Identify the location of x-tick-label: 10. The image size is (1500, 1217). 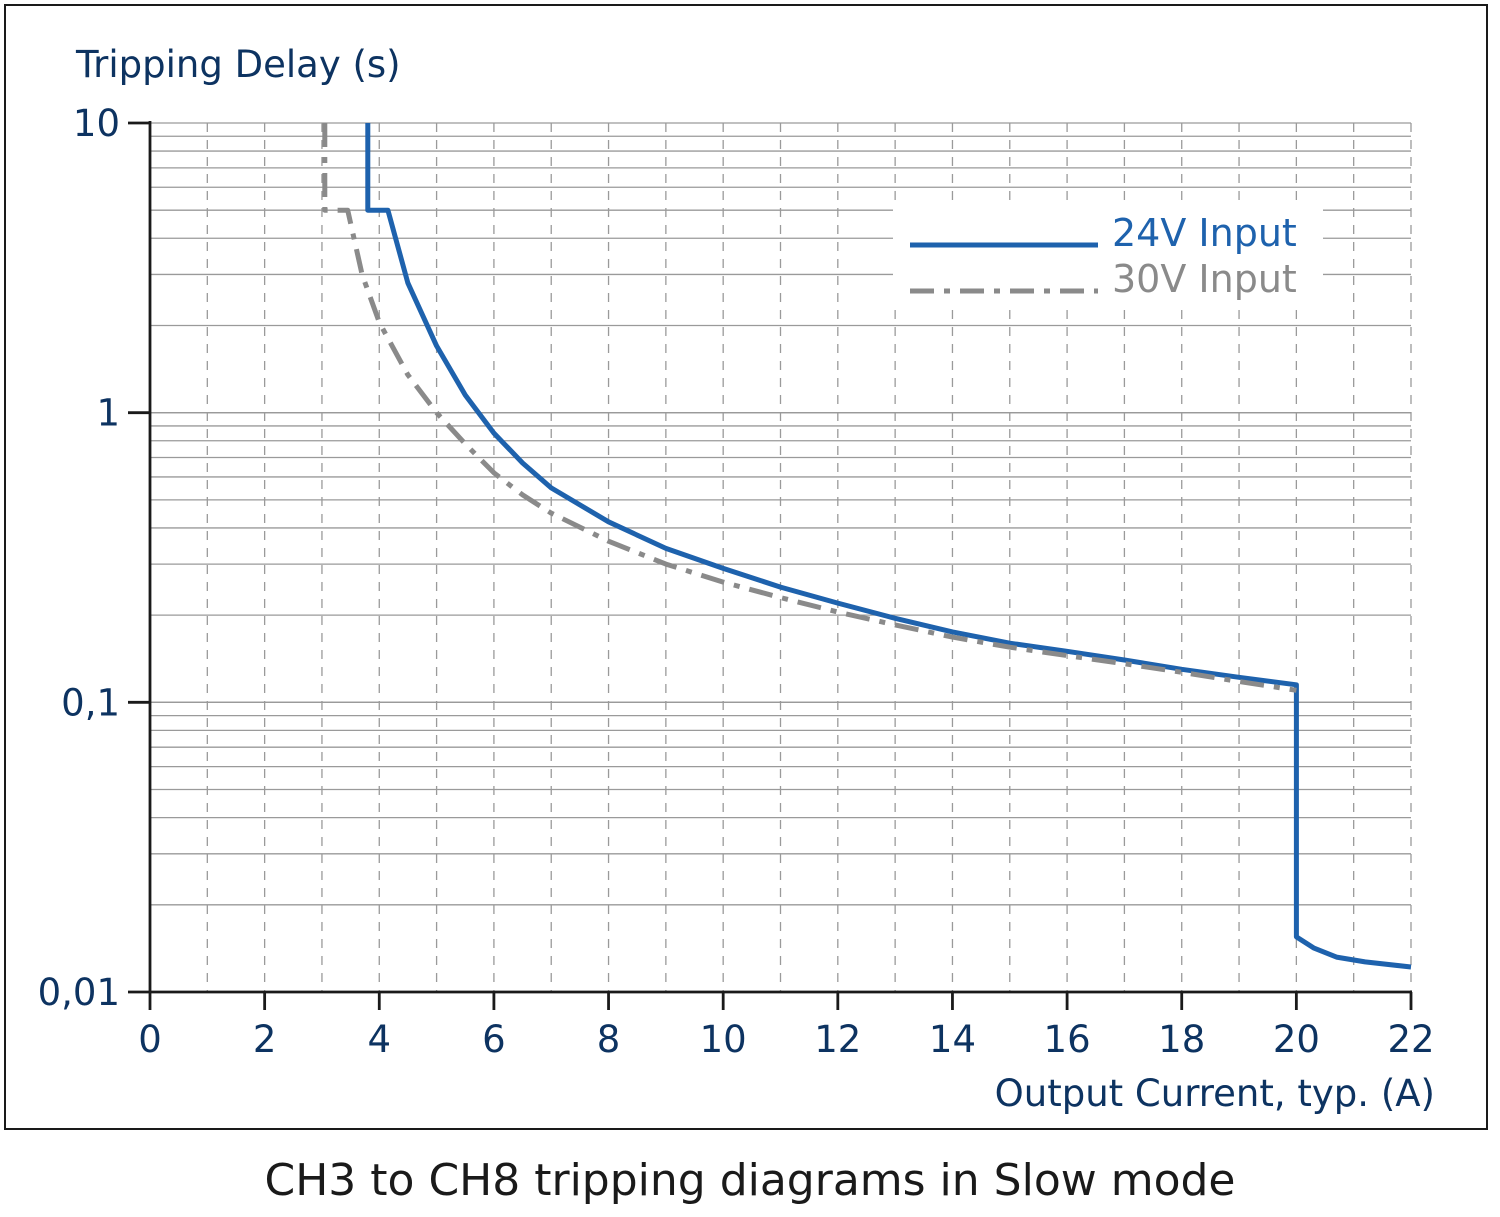
(723, 1039).